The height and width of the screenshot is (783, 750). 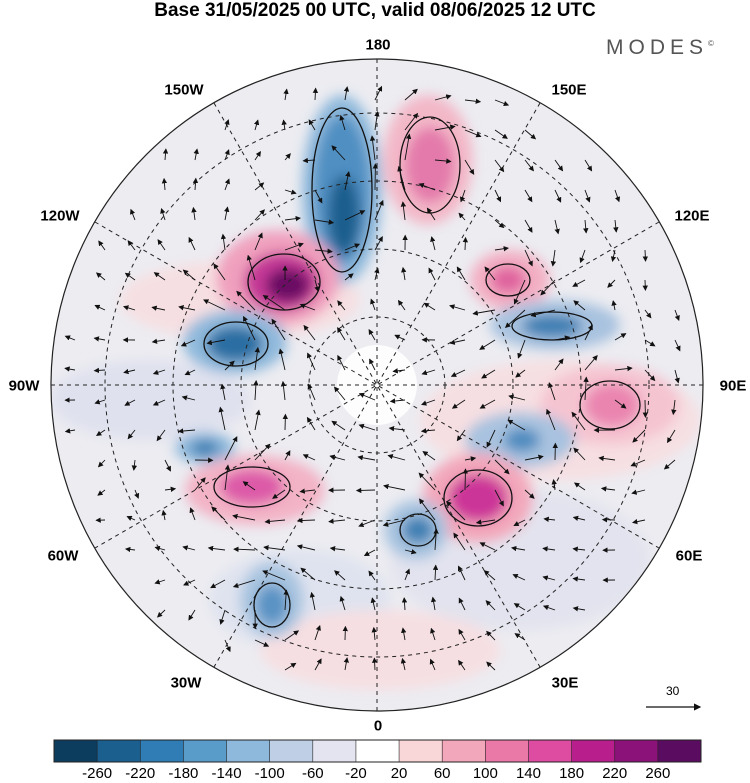 I want to click on colorbar-tick-label: -220, so click(x=140, y=773).